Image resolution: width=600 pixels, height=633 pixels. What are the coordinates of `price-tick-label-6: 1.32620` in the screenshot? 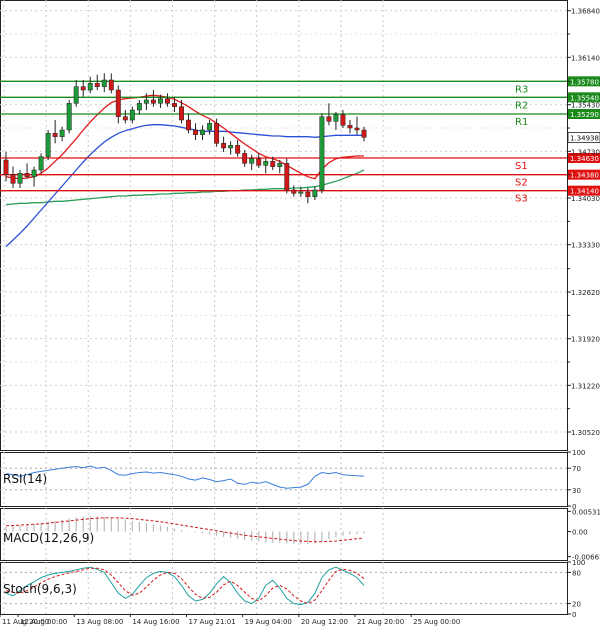 It's located at (585, 293).